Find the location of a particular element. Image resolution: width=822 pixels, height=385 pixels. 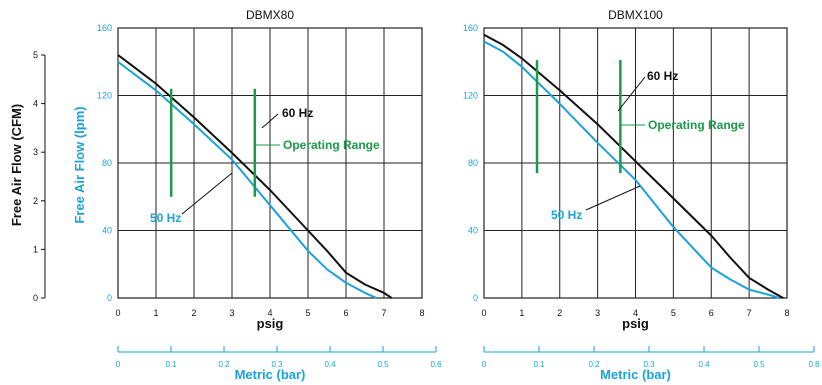

cfm-tick-label: 5 is located at coordinates (35, 55).